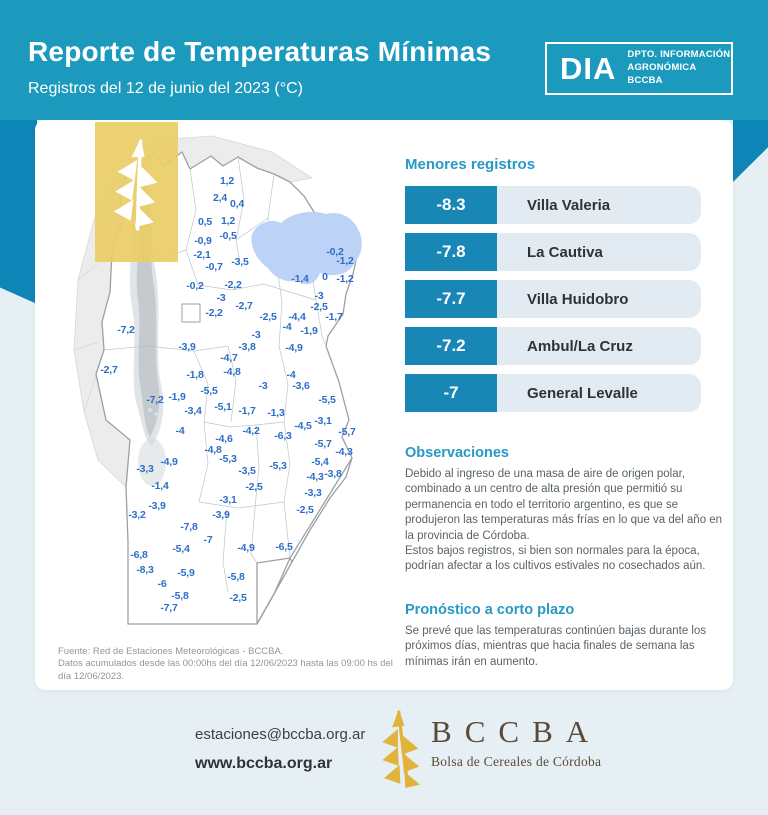  What do you see at coordinates (401, 748) in the screenshot?
I see `wheat-logo-icon` at bounding box center [401, 748].